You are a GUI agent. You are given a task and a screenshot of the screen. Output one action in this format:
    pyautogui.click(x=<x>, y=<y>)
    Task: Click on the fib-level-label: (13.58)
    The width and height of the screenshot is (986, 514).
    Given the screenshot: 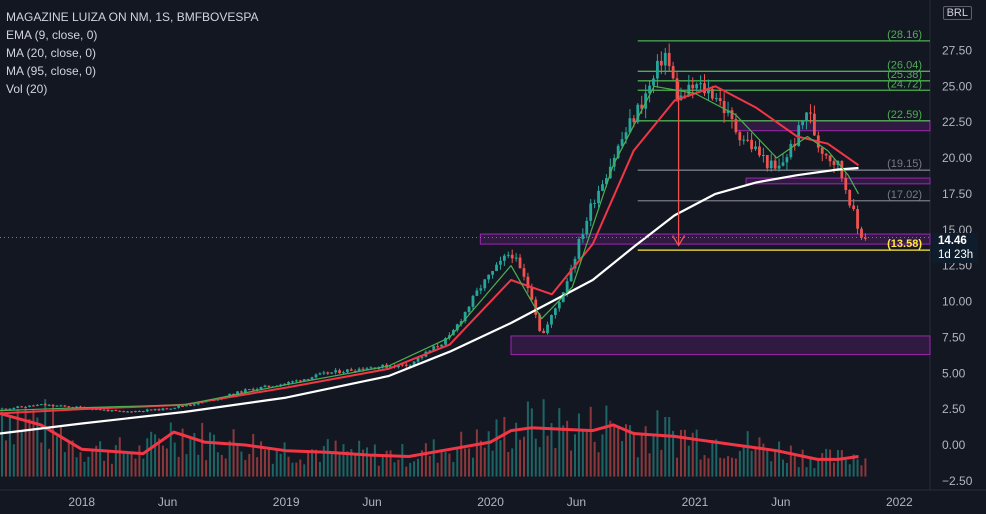 What is the action you would take?
    pyautogui.click(x=904, y=244)
    